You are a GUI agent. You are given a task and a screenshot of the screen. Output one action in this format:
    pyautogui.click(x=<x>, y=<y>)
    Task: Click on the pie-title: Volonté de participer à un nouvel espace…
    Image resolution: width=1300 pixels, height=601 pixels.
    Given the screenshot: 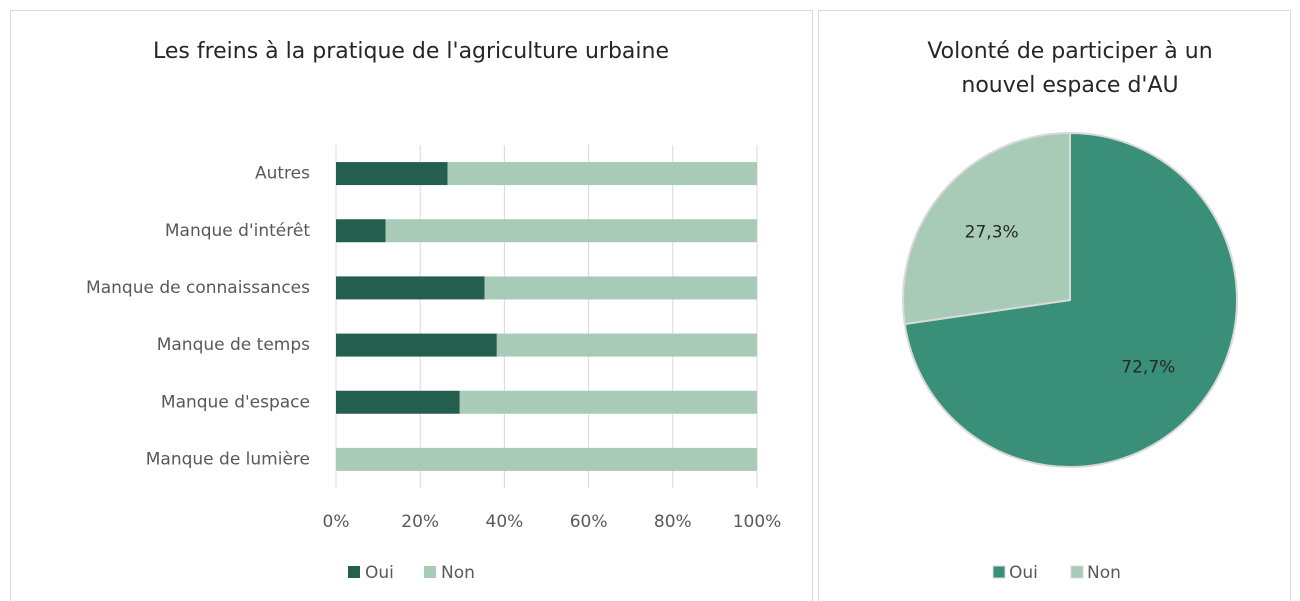 What is the action you would take?
    pyautogui.click(x=1070, y=68)
    